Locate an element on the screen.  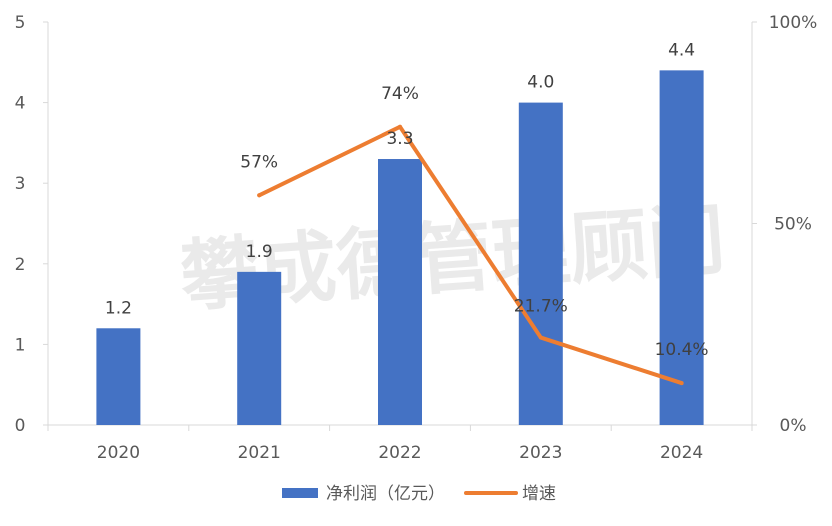
y-left-tick-label: 5 is located at coordinates (20, 23).